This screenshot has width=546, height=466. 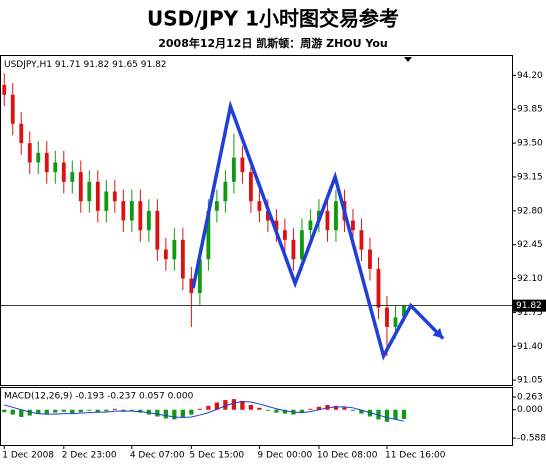 What do you see at coordinates (96, 65) in the screenshot?
I see `header-high: 91.82` at bounding box center [96, 65].